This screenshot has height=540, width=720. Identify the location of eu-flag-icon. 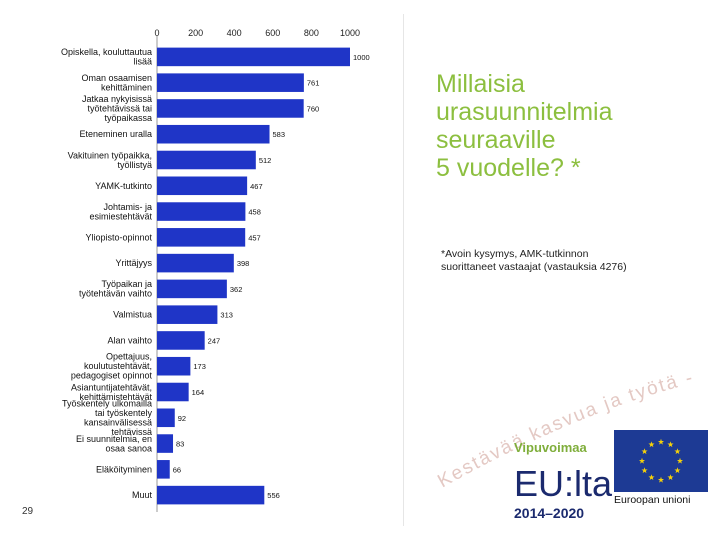
(661, 461).